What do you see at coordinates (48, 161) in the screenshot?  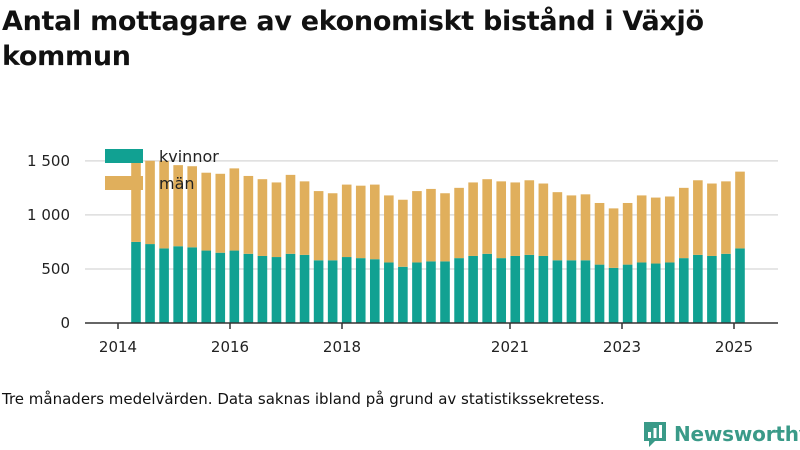 I see `y-tick-label: 1 500` at bounding box center [48, 161].